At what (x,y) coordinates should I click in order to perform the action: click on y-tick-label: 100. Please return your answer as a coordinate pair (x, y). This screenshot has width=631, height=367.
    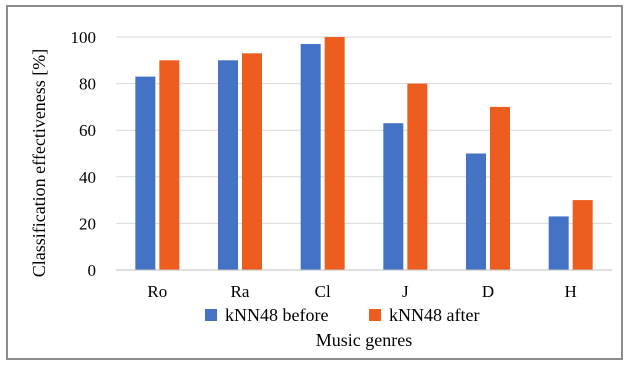
    Looking at the image, I should click on (84, 37).